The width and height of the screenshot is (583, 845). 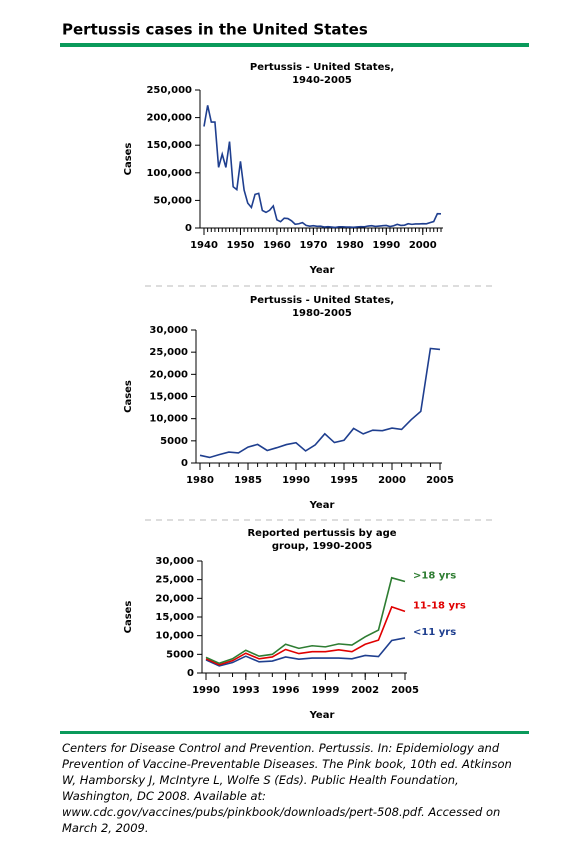 I want to click on footer-rule, so click(x=294, y=732).